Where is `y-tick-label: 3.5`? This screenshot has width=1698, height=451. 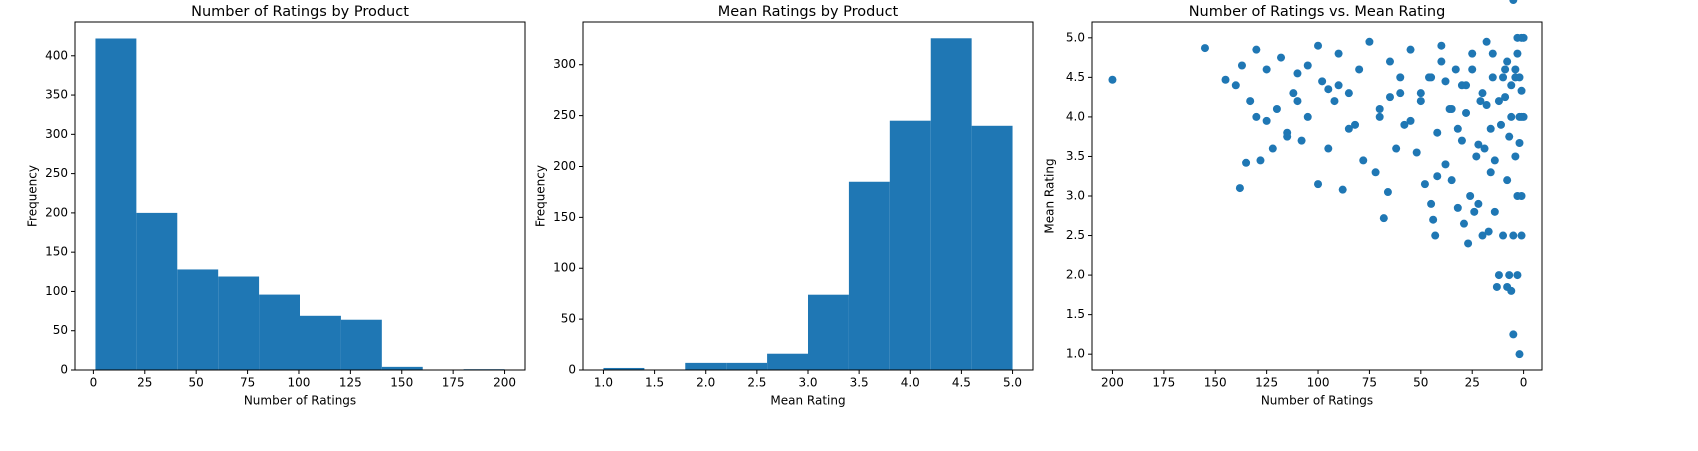
y-tick-label: 3.5 is located at coordinates (1075, 156).